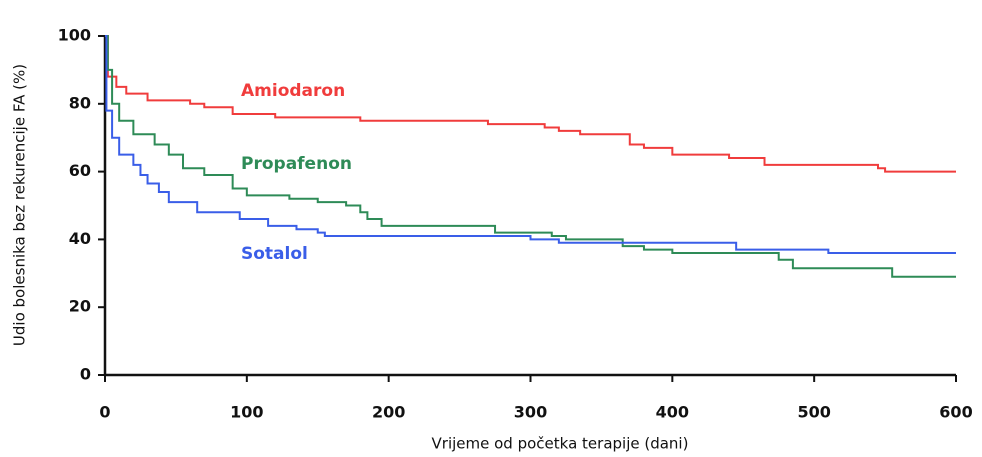 This screenshot has width=982, height=457. Describe the element at coordinates (672, 412) in the screenshot. I see `x-tick-label: 400` at that location.